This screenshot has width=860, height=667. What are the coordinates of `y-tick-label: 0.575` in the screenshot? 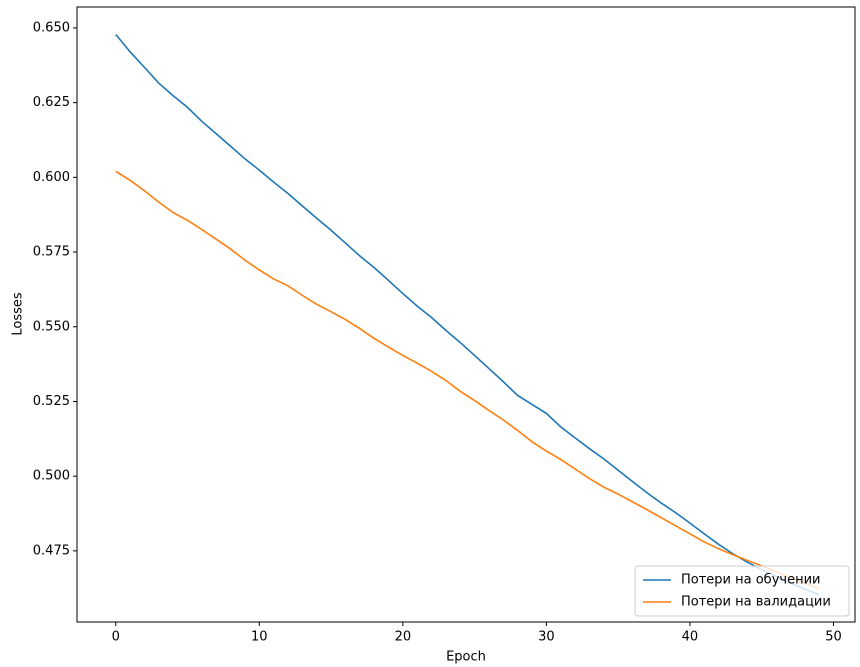 It's located at (51, 252).